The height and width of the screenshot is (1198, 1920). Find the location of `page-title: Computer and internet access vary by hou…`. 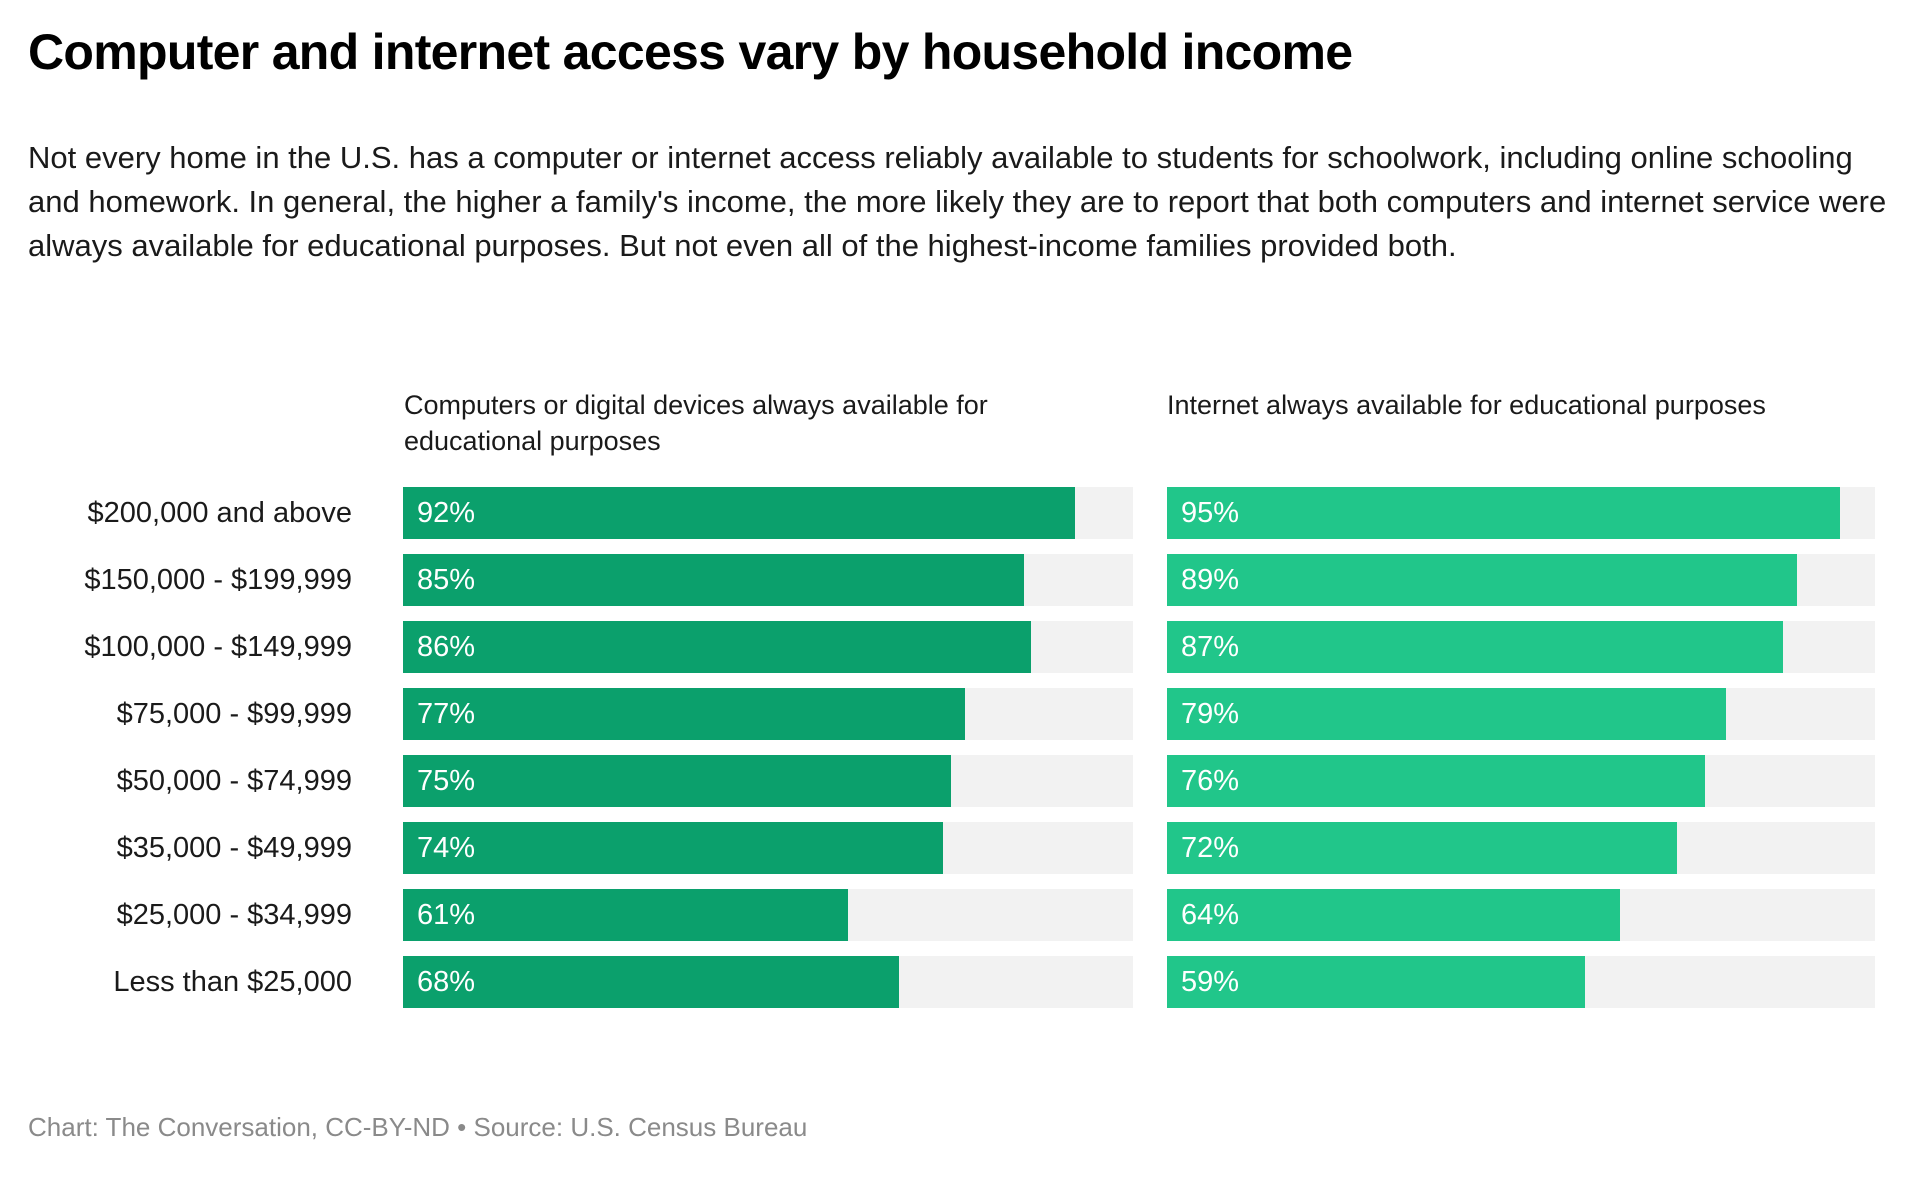

page-title: Computer and internet access vary by hou… is located at coordinates (690, 52).